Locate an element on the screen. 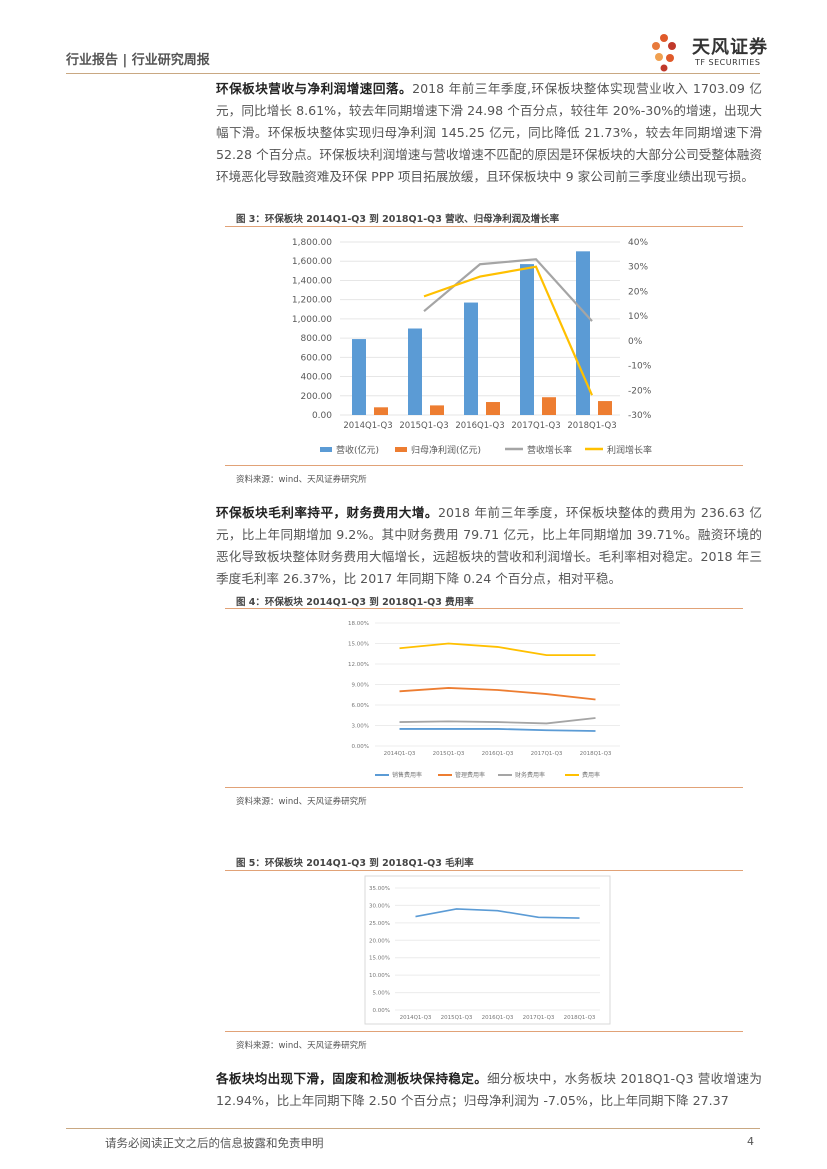 Image resolution: width=827 pixels, height=1169 pixels. y-tick-label: 25.00% is located at coordinates (379, 924).